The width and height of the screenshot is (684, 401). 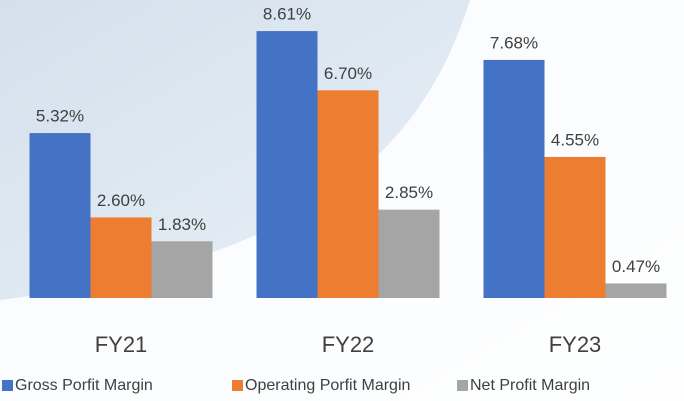 What do you see at coordinates (636, 266) in the screenshot?
I see `data-label: 0.47%` at bounding box center [636, 266].